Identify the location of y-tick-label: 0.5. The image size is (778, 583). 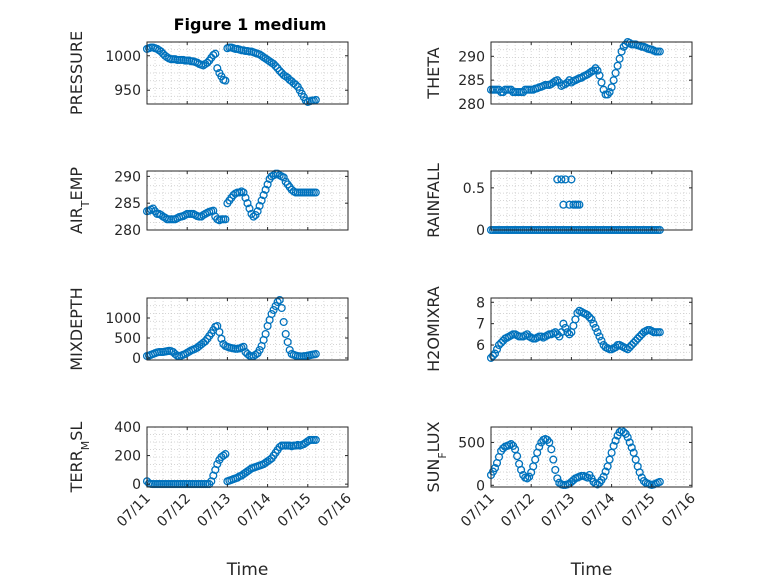
(474, 189).